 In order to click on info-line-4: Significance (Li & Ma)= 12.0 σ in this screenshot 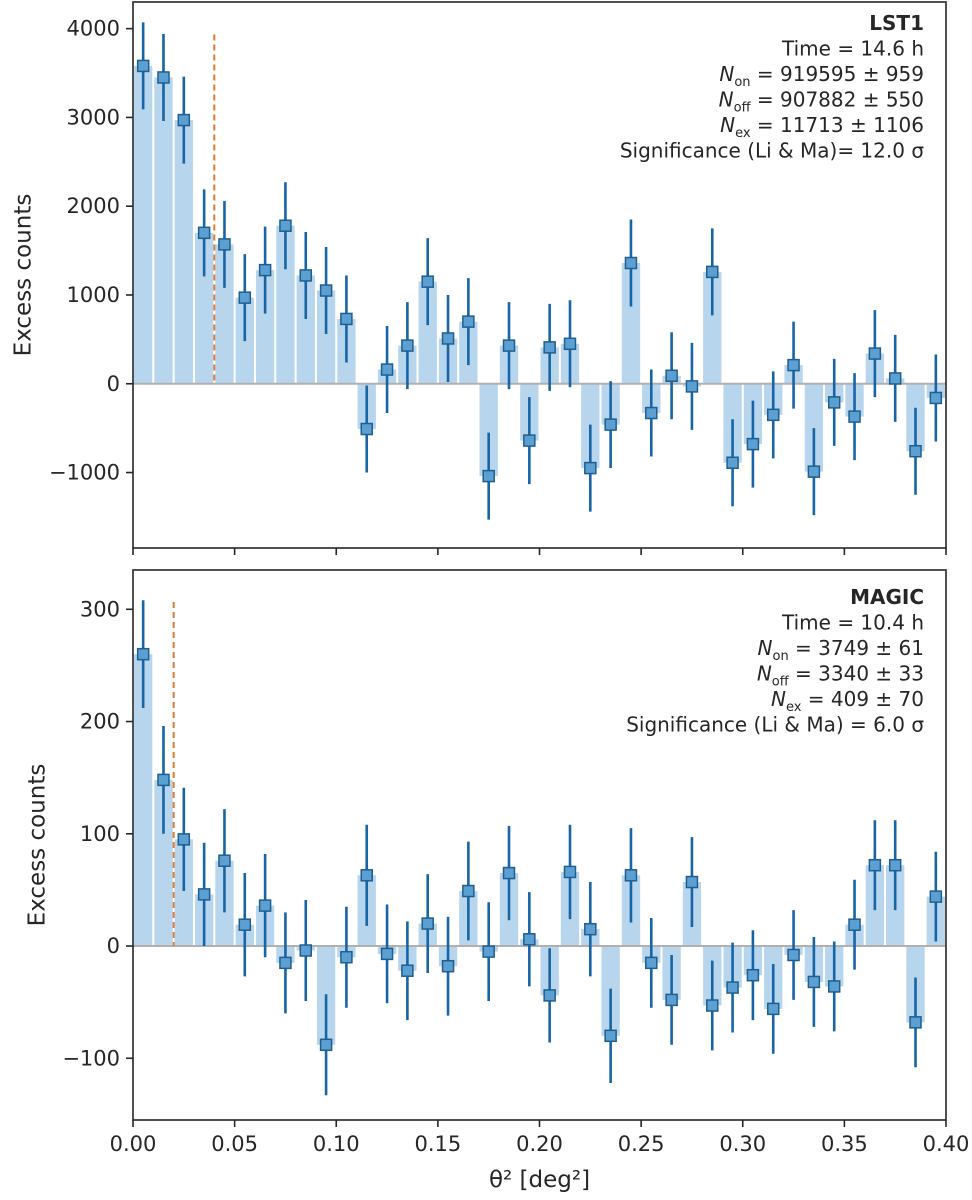, I will do `click(772, 151)`.